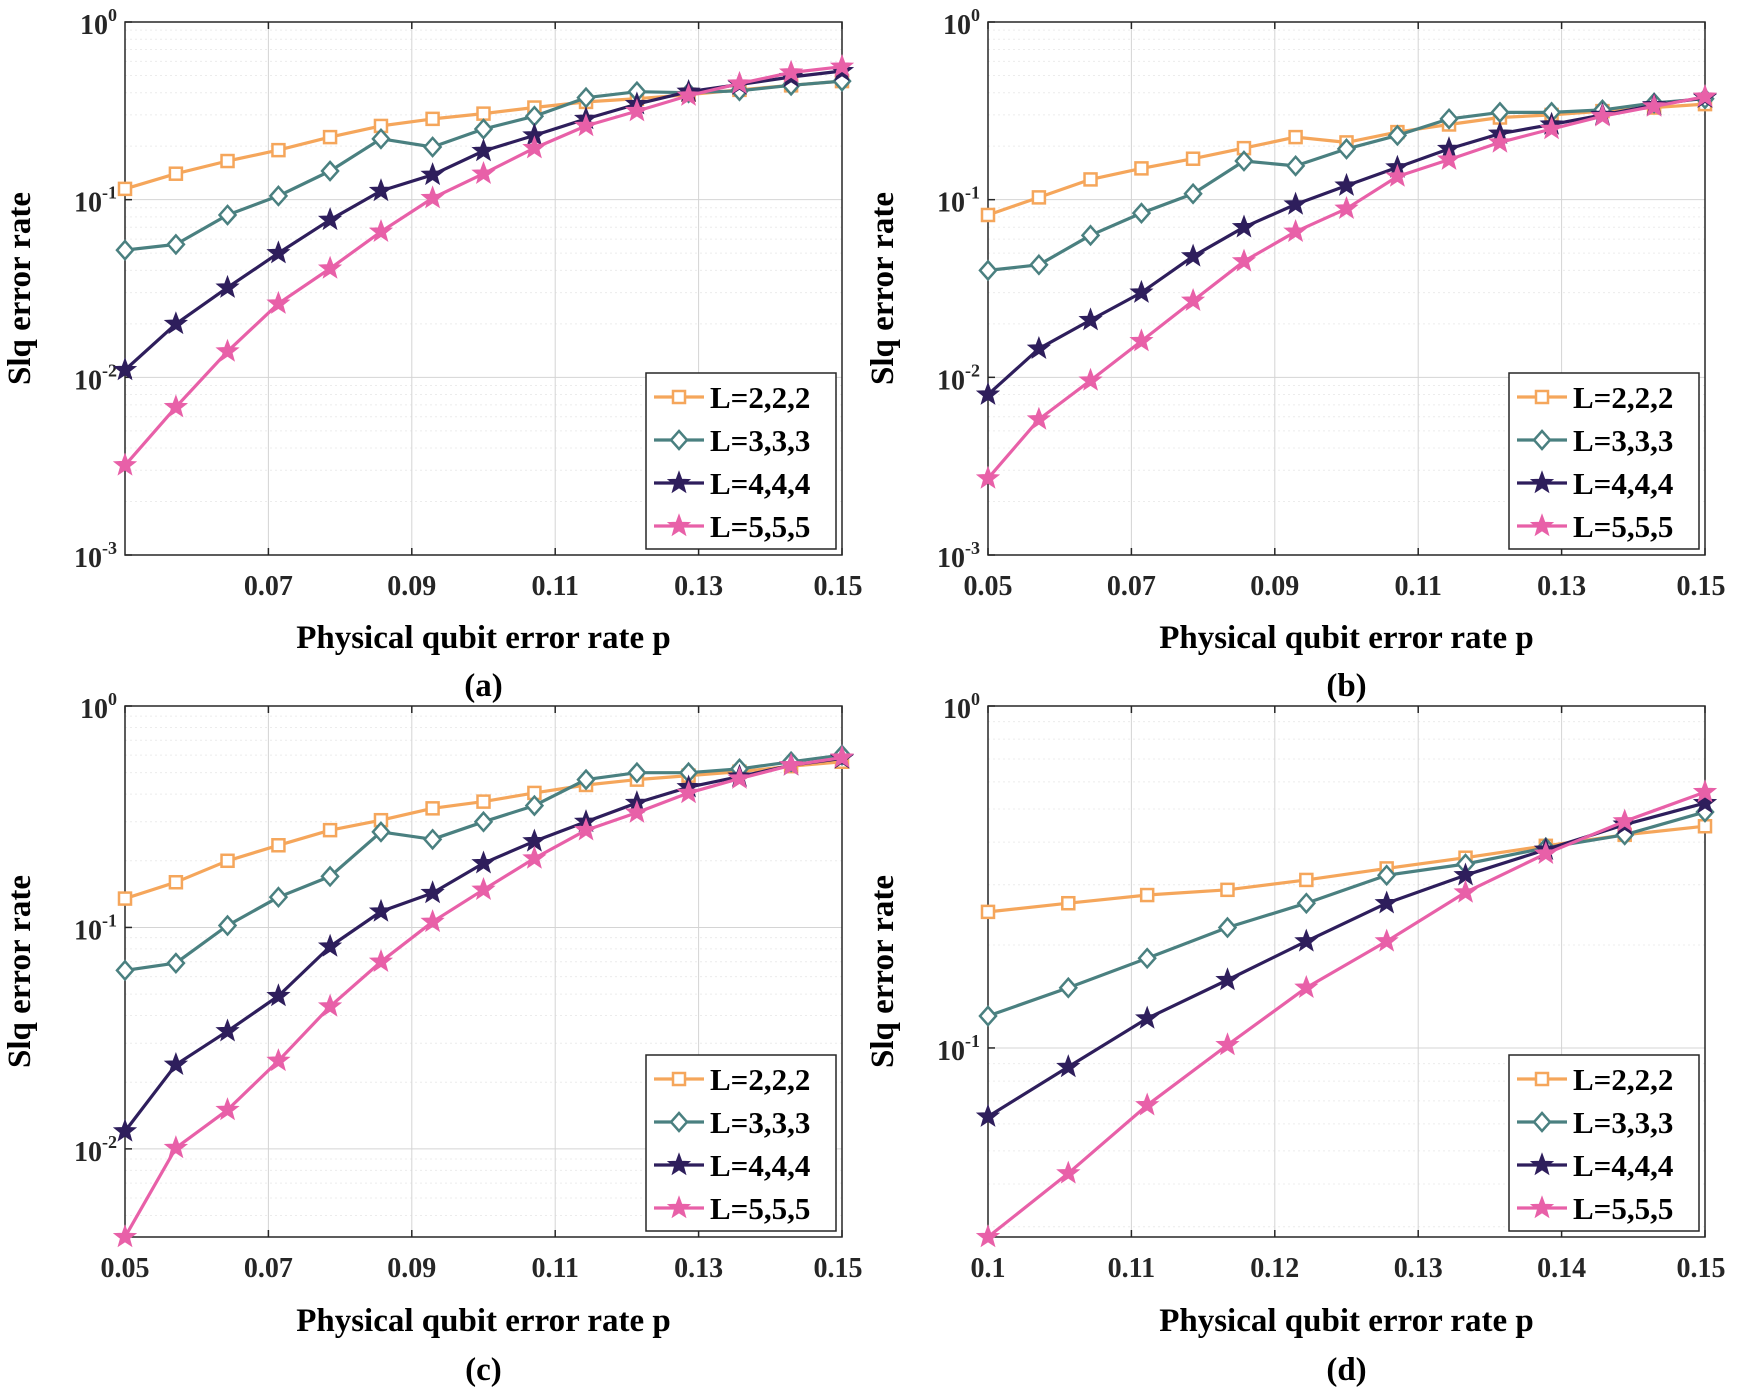 The width and height of the screenshot is (1743, 1389). I want to click on y-tick-label: 10⁰, so click(961, 23).